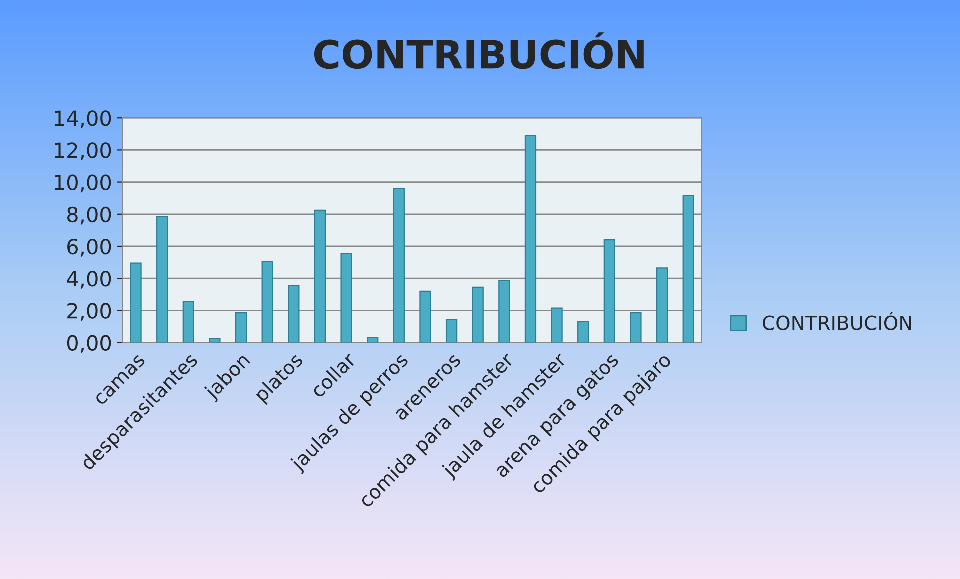  I want to click on y-tick-label: 2,00, so click(90, 312).